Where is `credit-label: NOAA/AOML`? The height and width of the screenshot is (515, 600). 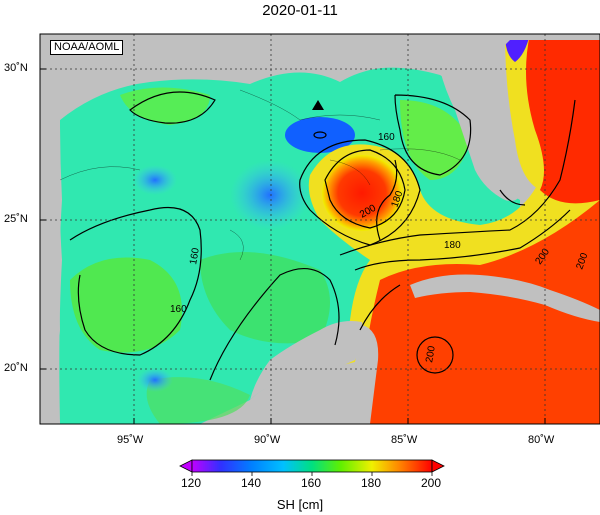
credit-label: NOAA/AOML is located at coordinates (87, 47).